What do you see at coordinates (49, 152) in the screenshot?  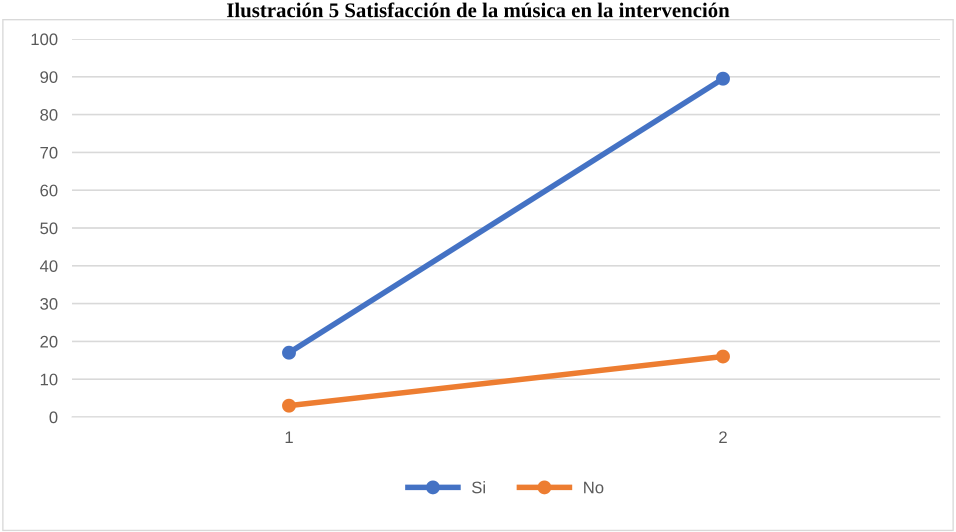 I see `y-tick-label: 70` at bounding box center [49, 152].